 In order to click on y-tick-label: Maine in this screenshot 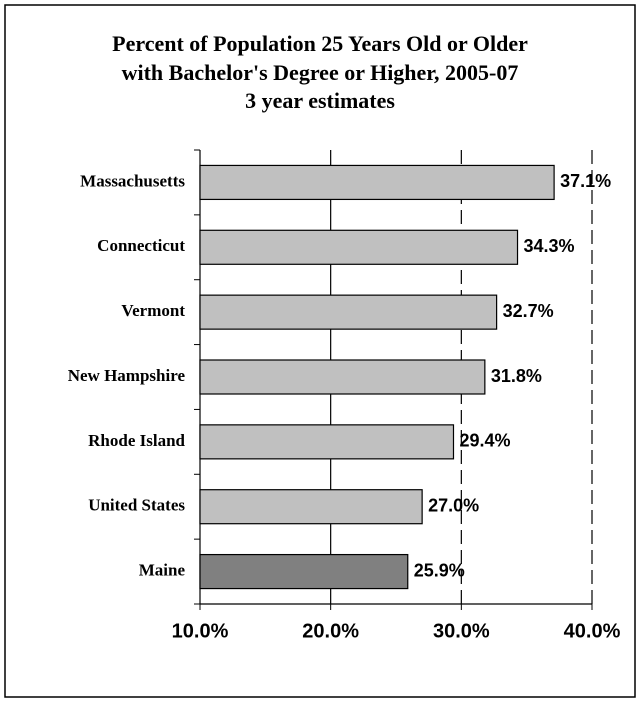, I will do `click(162, 569)`.